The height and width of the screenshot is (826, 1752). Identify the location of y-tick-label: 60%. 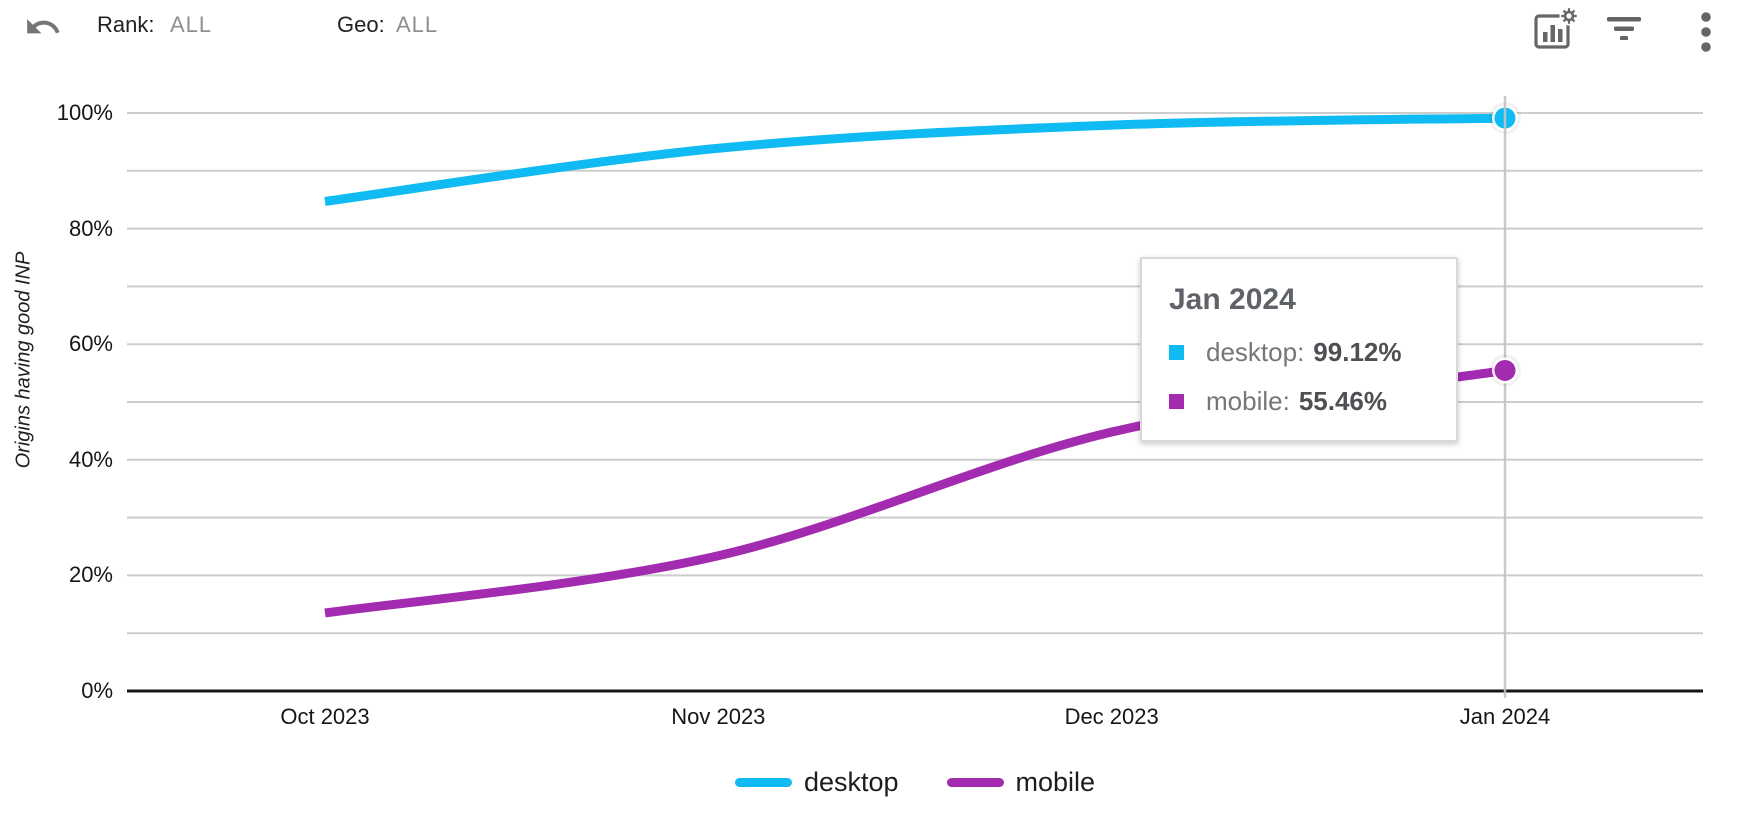
(90, 344).